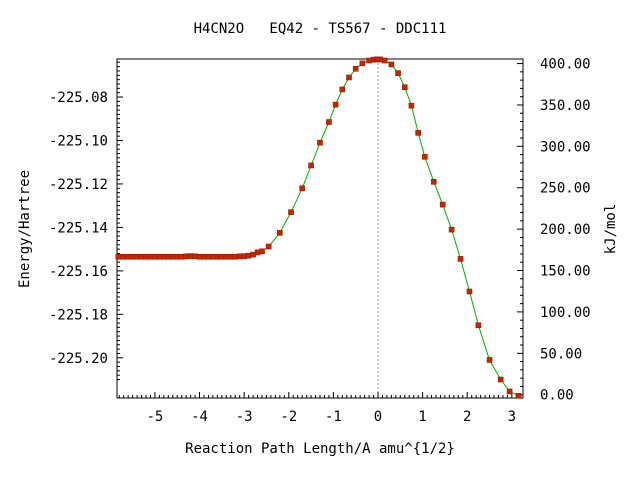 This screenshot has width=640, height=485. I want to click on y-tick-label: -225.08, so click(78, 98).